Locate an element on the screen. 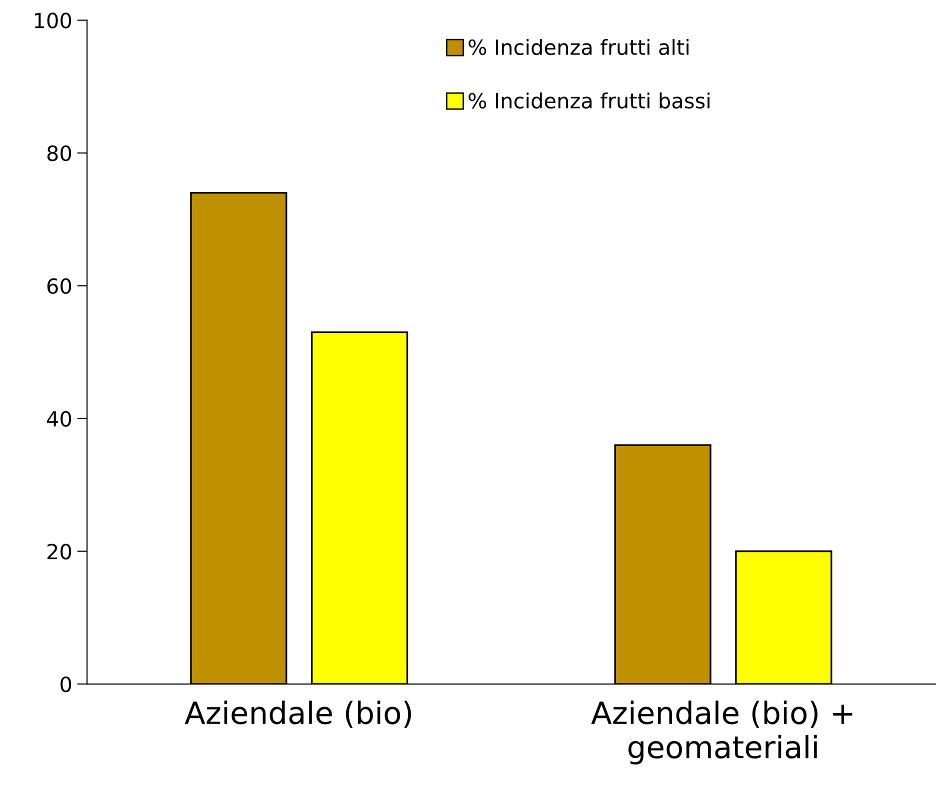 The height and width of the screenshot is (809, 940). y-tick-label: 40 is located at coordinates (59, 418).